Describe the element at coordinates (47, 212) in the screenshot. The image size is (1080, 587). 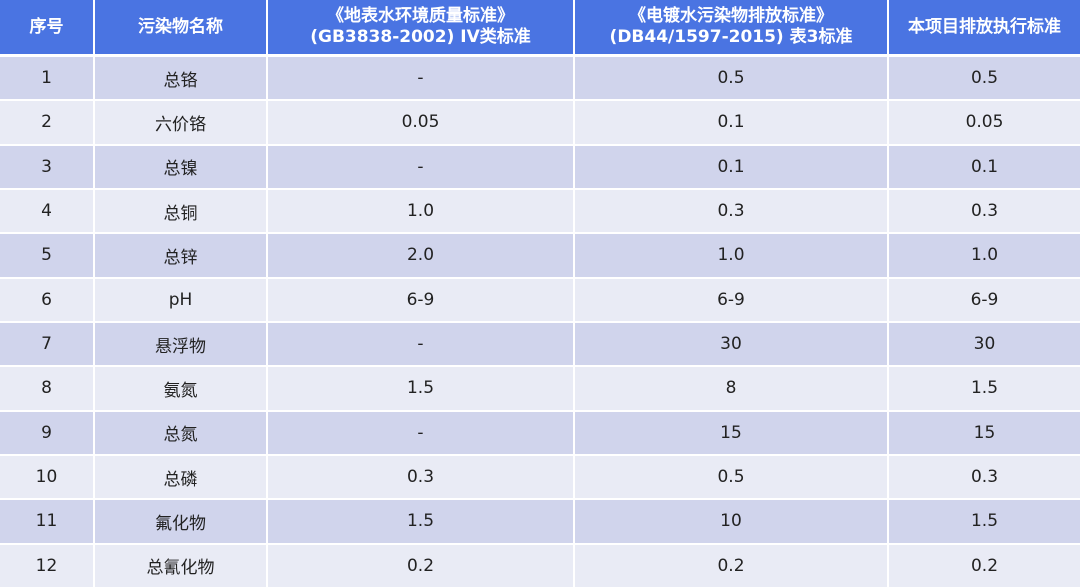
I see `cell-serial-no: 4` at that location.